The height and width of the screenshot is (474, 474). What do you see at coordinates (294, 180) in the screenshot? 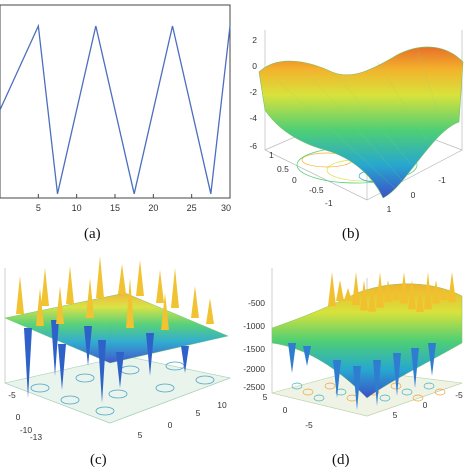
I see `chart-b-ytick-label: 0` at bounding box center [294, 180].